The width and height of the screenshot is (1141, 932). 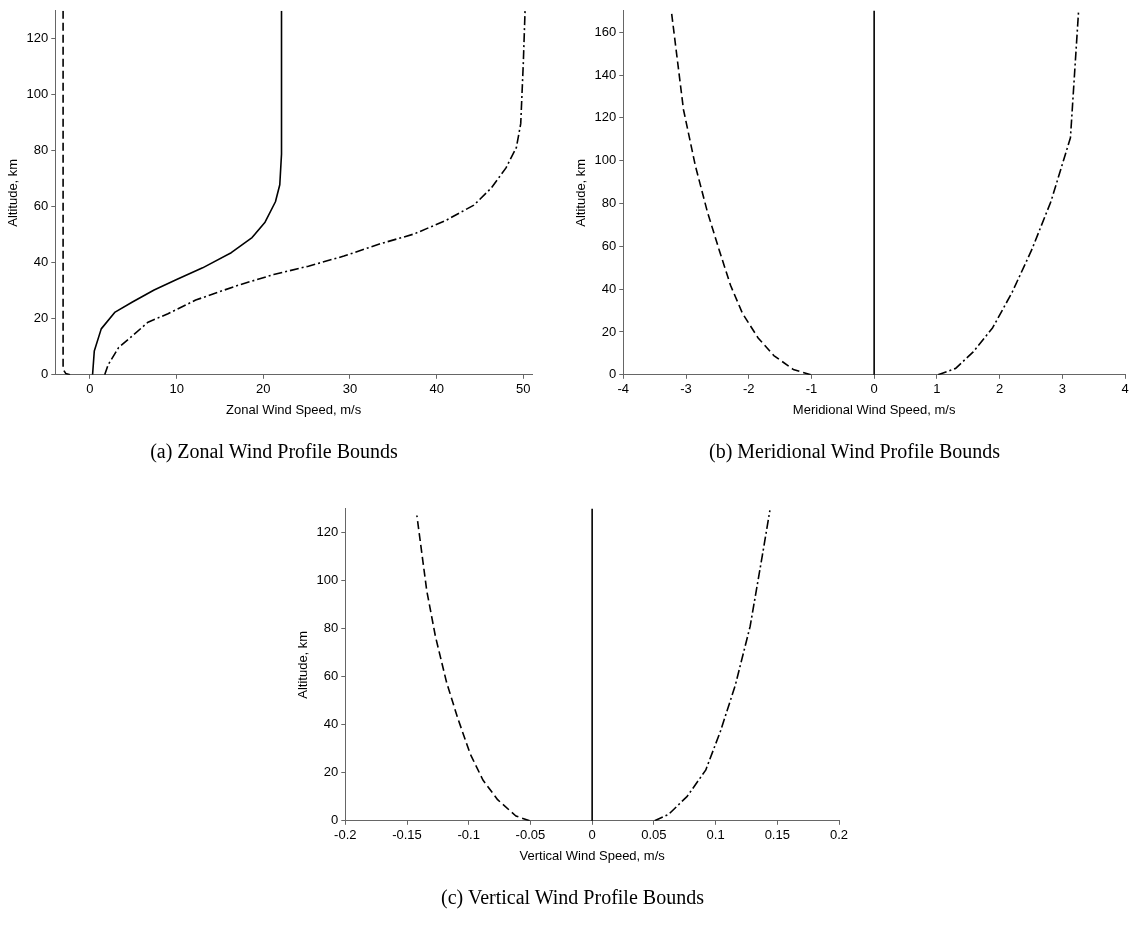 What do you see at coordinates (350, 389) in the screenshot?
I see `x-tick-label: 30` at bounding box center [350, 389].